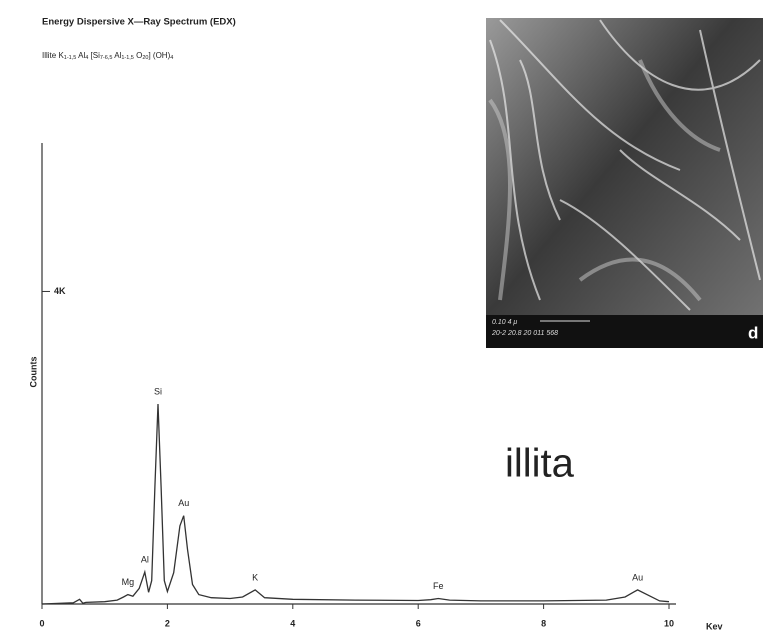 This screenshot has height=631, width=767. What do you see at coordinates (145, 559) in the screenshot?
I see `peak-label: Al` at bounding box center [145, 559].